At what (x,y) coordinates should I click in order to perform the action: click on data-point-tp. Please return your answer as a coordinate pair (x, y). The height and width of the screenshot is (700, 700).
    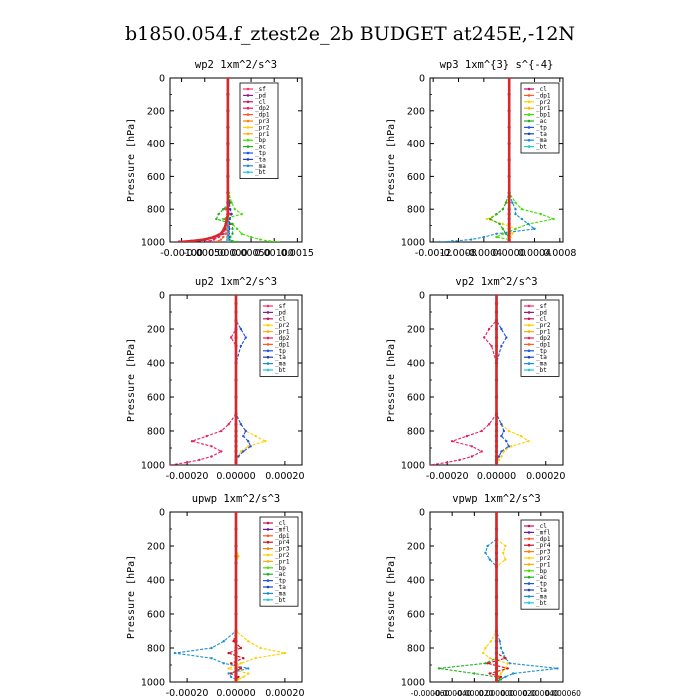
    Looking at the image, I should click on (250, 446).